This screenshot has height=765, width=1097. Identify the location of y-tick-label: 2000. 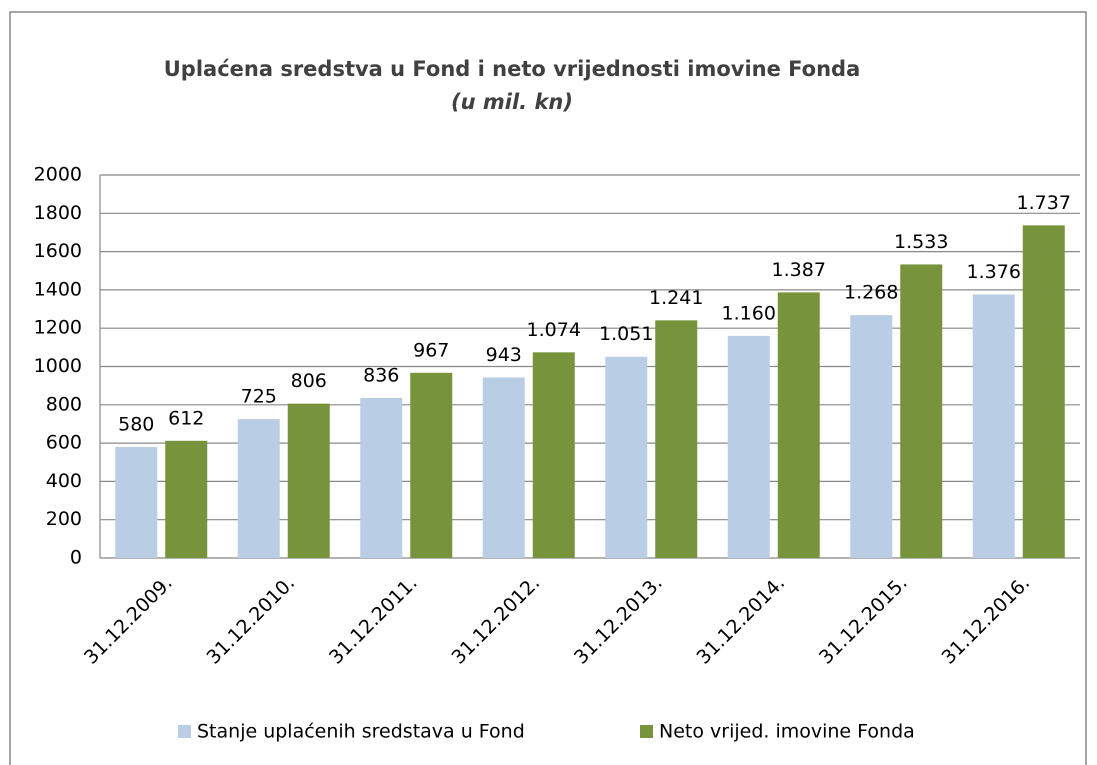
(58, 175).